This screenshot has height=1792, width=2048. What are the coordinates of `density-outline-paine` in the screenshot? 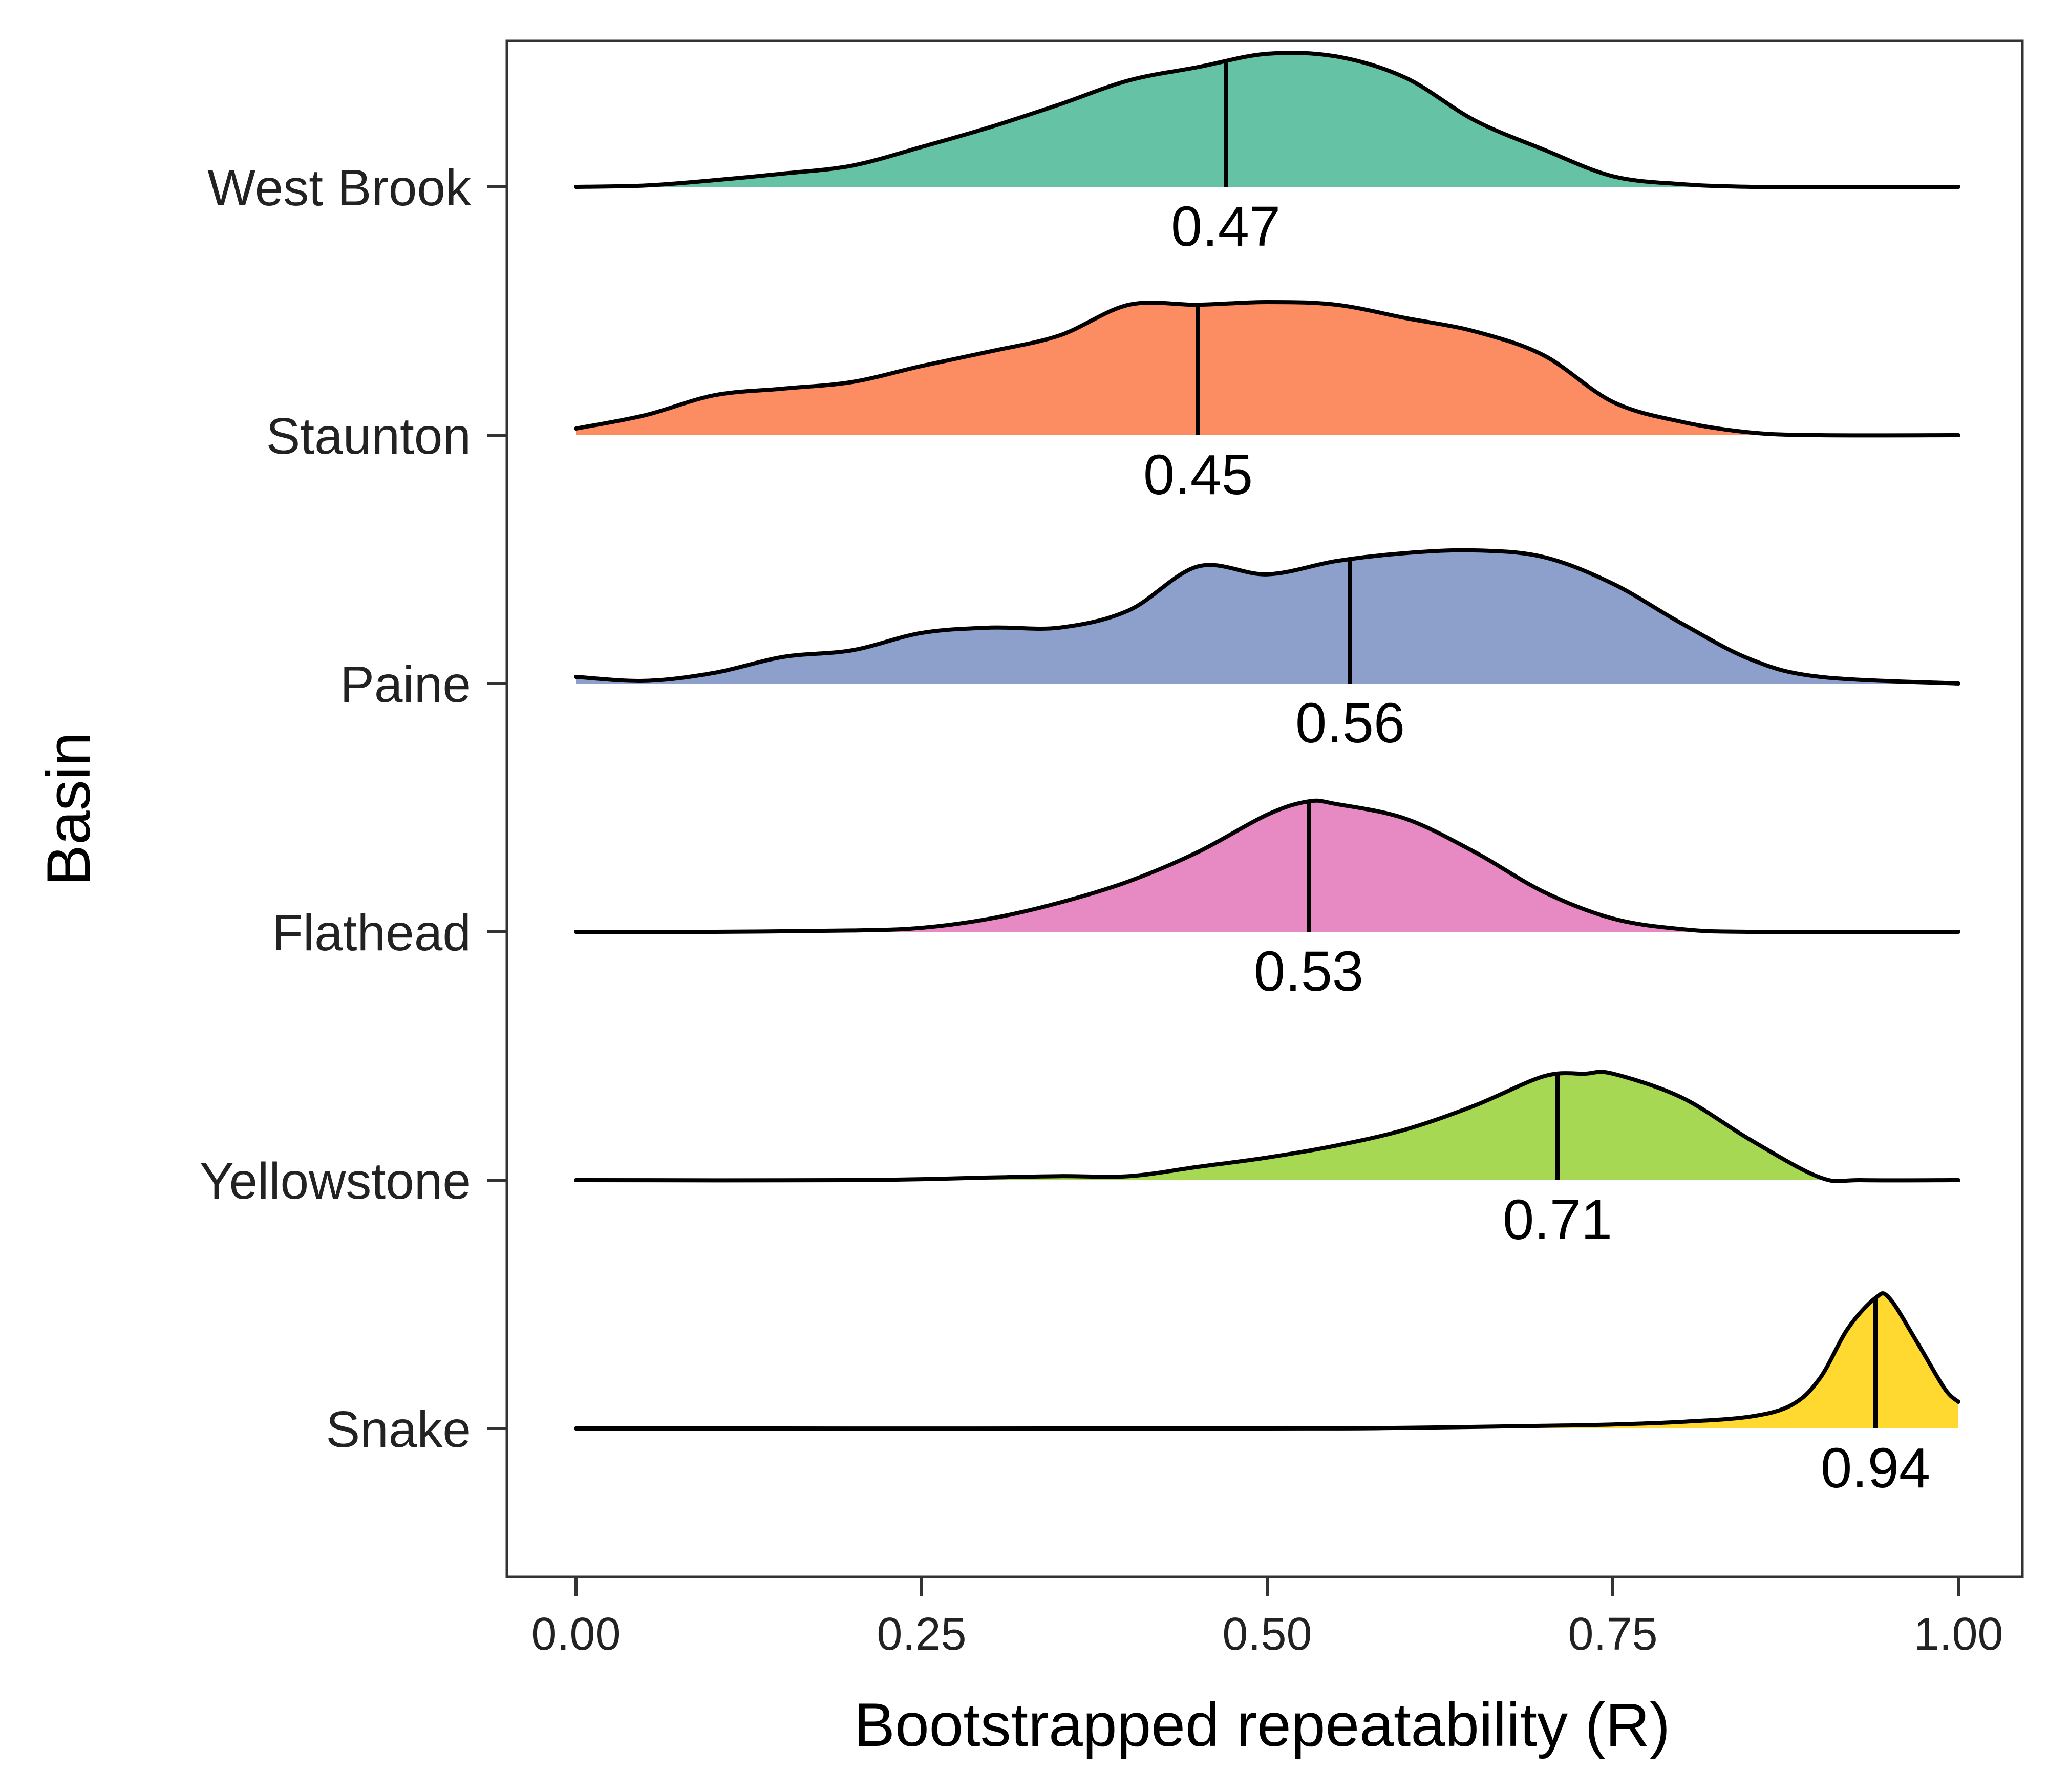 It's located at (1267, 617).